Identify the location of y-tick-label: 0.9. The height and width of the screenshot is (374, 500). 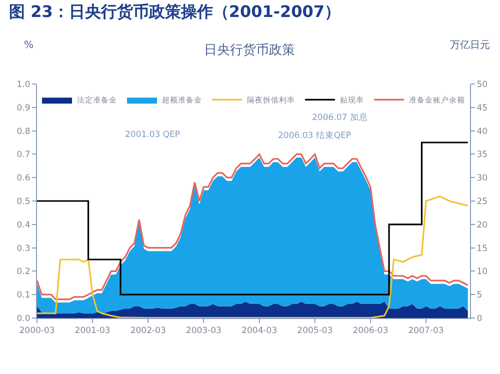
(23, 108).